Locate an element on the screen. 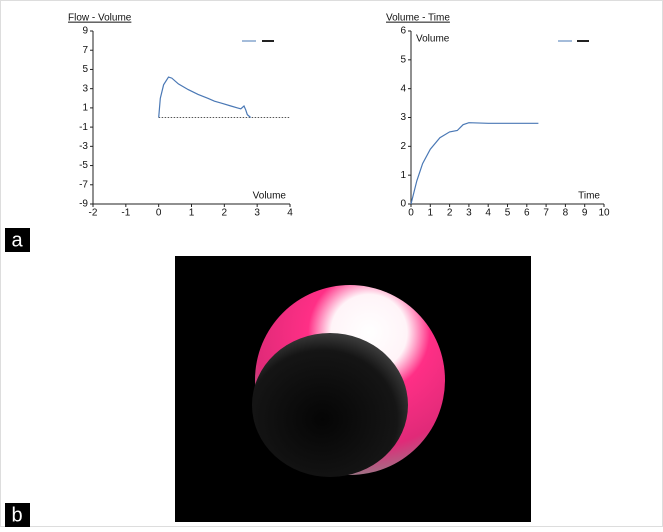 The width and height of the screenshot is (663, 532). y-tick-label: 7 is located at coordinates (85, 50).